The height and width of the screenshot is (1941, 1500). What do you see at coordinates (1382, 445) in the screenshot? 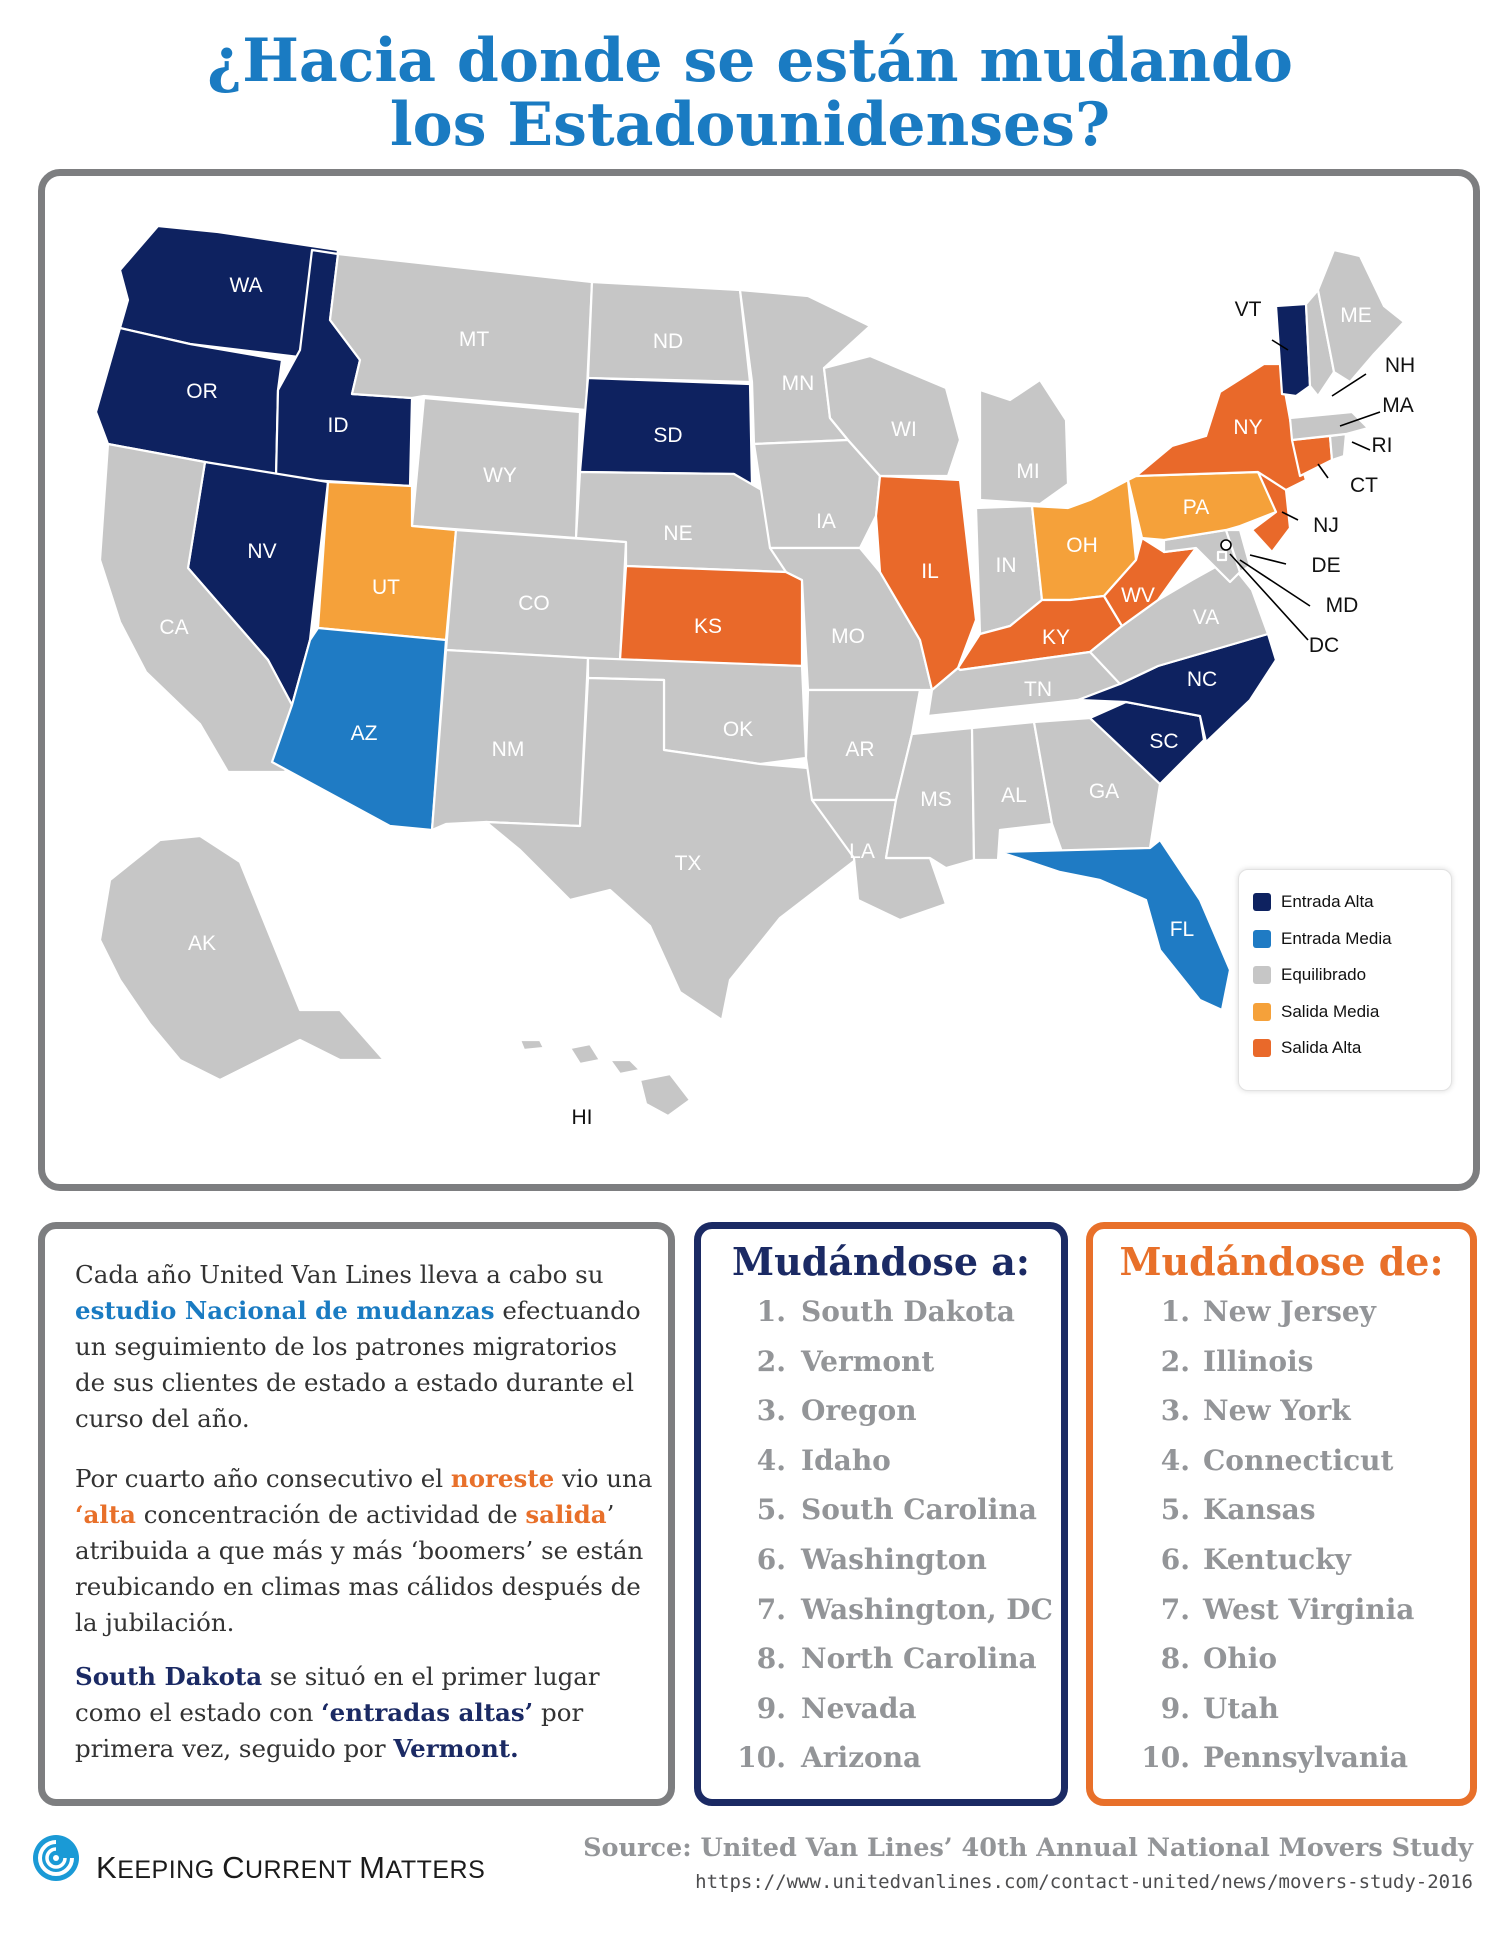
I see `state-label-ri: RI` at bounding box center [1382, 445].